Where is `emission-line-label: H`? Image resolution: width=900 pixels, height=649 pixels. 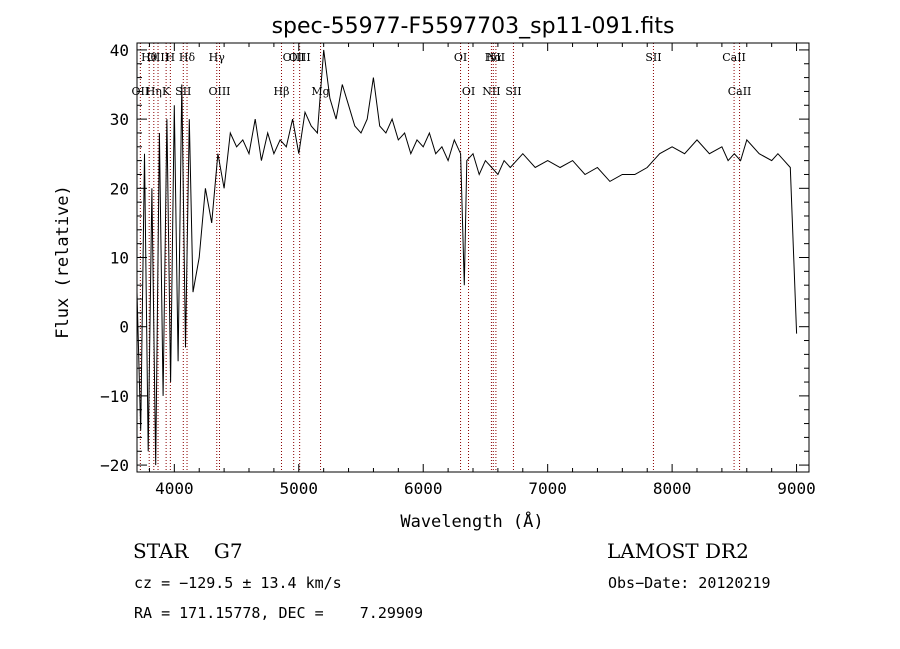 emission-line-label: H is located at coordinates (171, 57).